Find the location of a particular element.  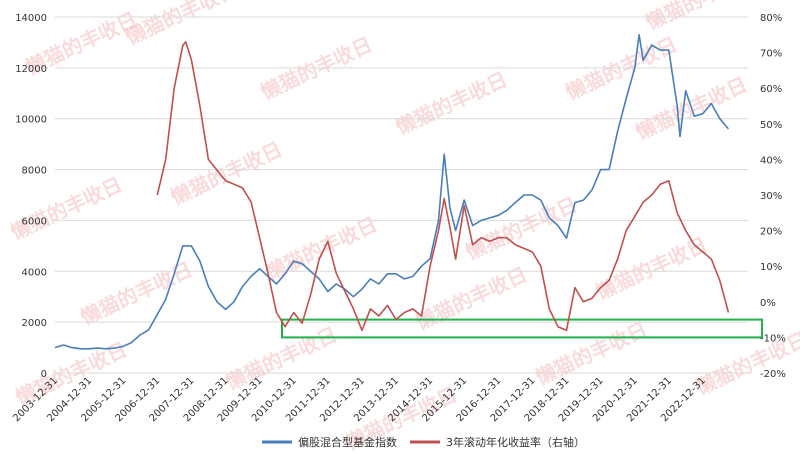

y-left-tick-label: 10000 is located at coordinates (31, 120).